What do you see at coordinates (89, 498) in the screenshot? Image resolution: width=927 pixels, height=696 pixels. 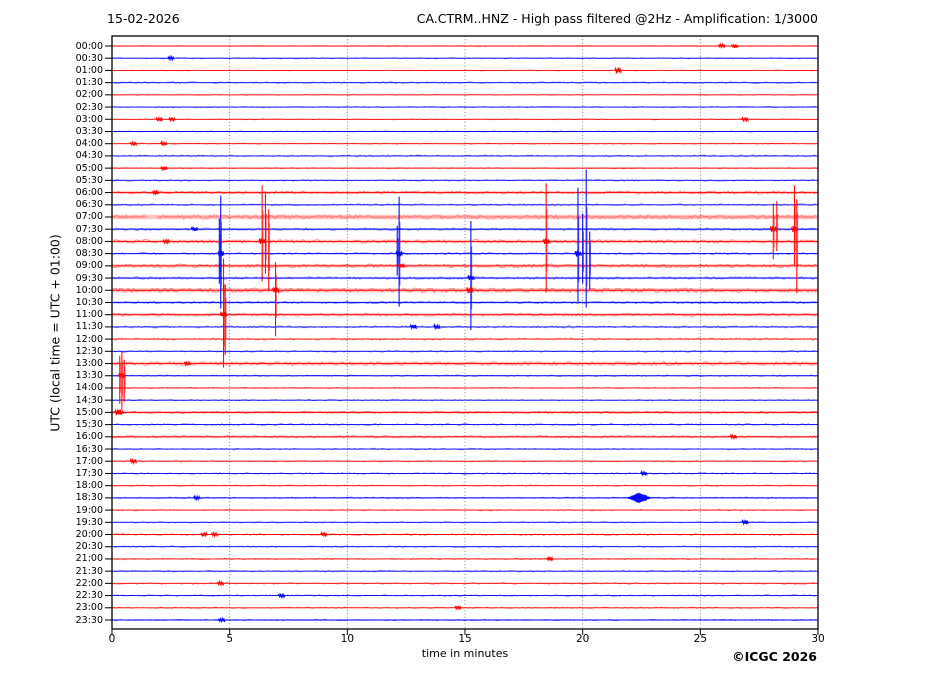 I see `y-tick-label: 18:30` at bounding box center [89, 498].